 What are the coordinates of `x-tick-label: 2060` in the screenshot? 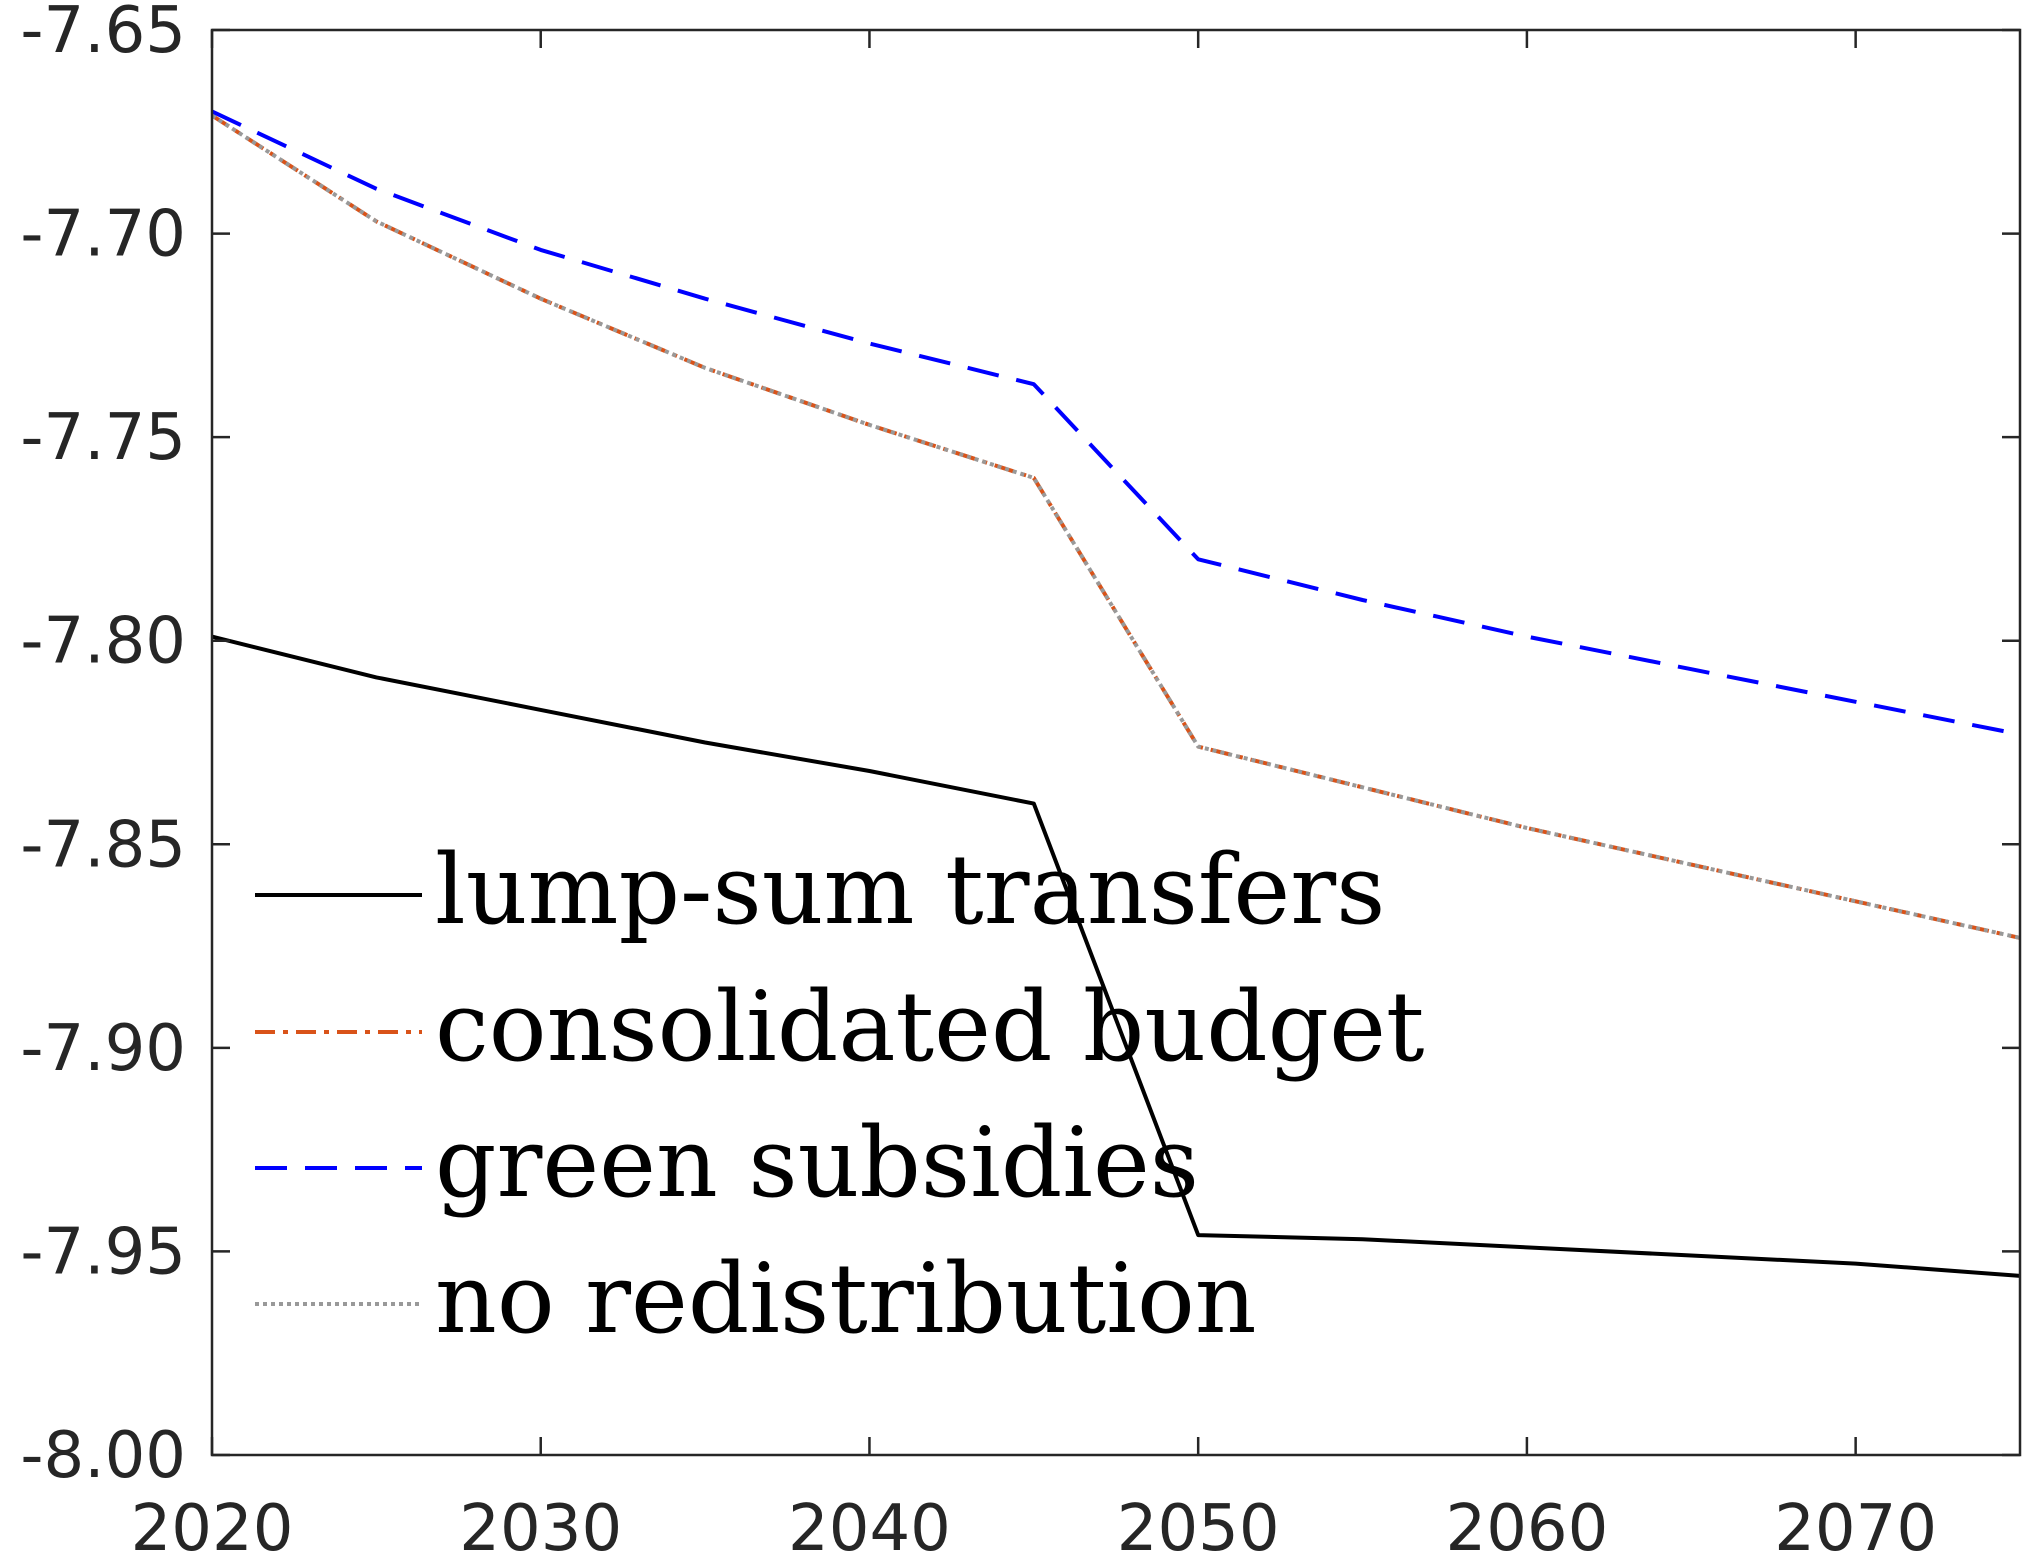 It's located at (1526, 1523).